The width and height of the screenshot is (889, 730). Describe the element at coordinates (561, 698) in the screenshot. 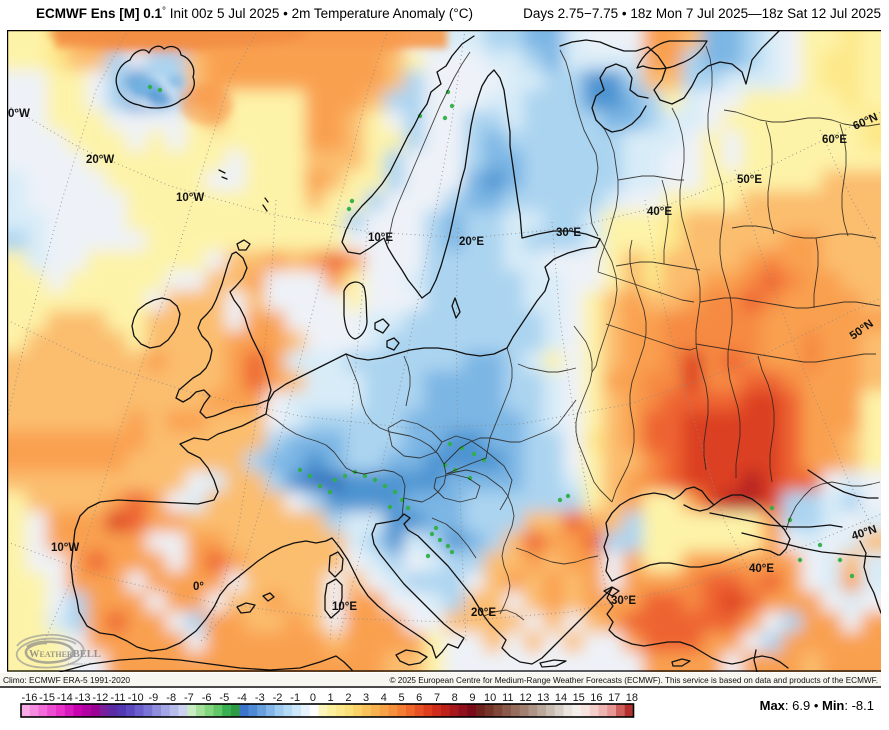

I see `svg-text: 14` at that location.